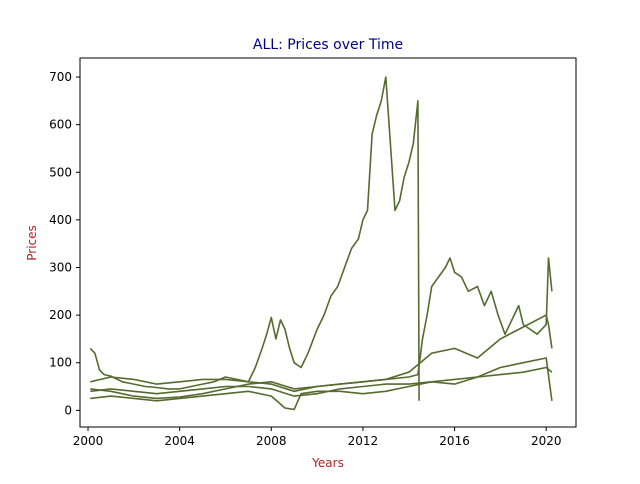 The height and width of the screenshot is (484, 640). Describe the element at coordinates (60, 220) in the screenshot. I see `y-tick-label: 400` at that location.